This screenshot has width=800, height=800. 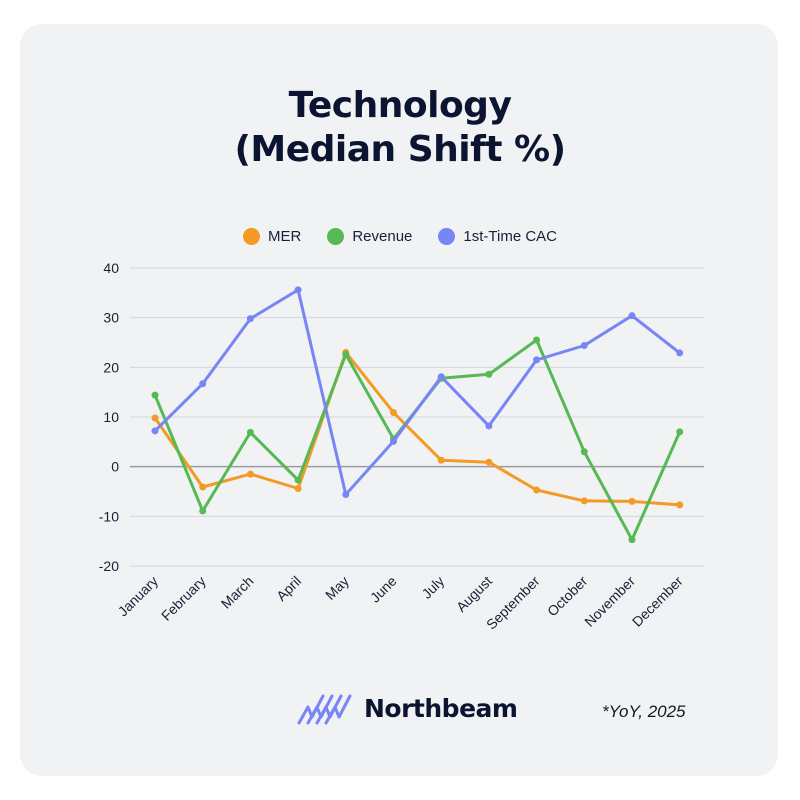 I want to click on legend-label-cac: 1st-Time CAC, so click(x=510, y=236).